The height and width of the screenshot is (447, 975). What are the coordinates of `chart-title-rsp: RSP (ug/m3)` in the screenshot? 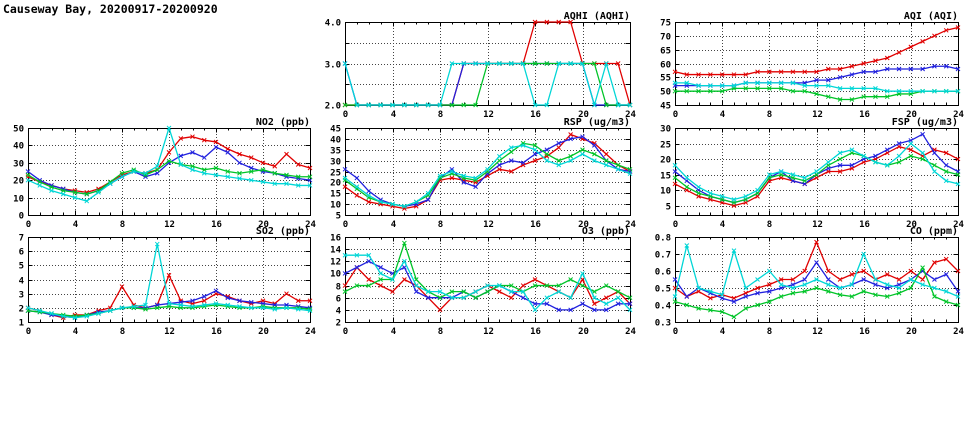 It's located at (597, 122).